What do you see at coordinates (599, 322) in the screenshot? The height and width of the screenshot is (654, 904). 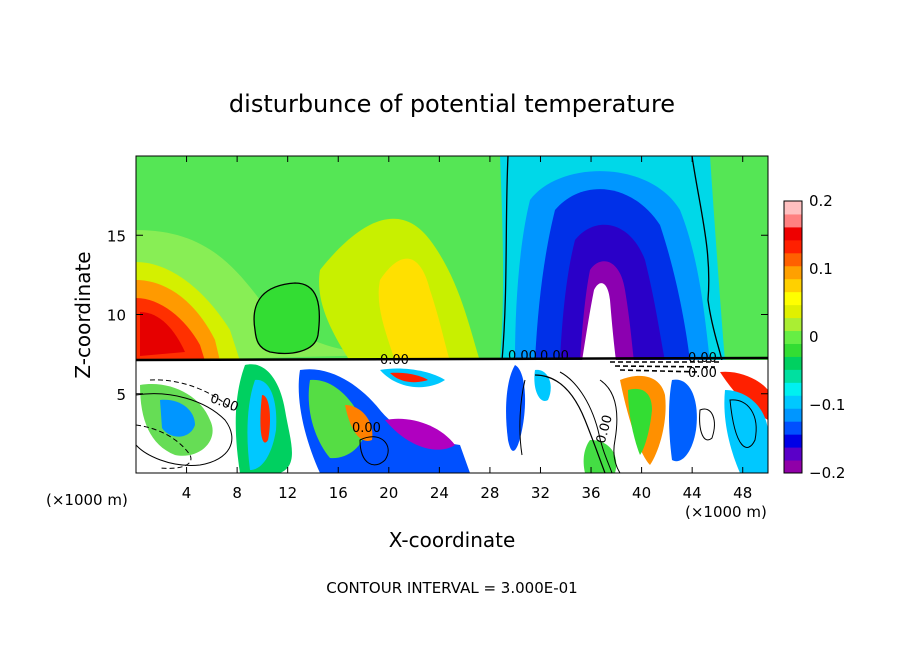 I see `field-cold-core-white` at bounding box center [599, 322].